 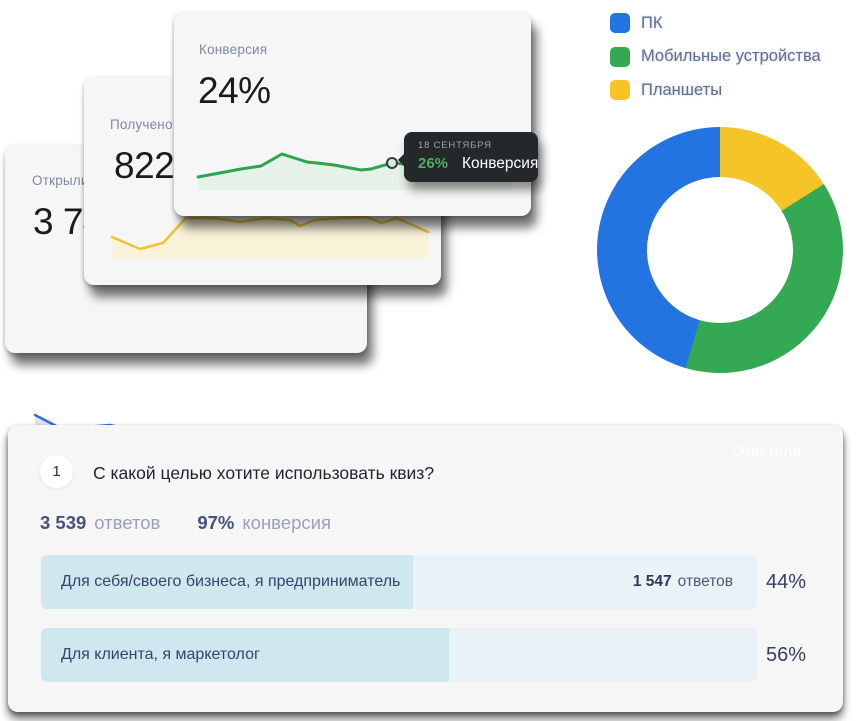 I want to click on device-legend: ПК Мобильные устройства Планшеты, so click(x=715, y=63).